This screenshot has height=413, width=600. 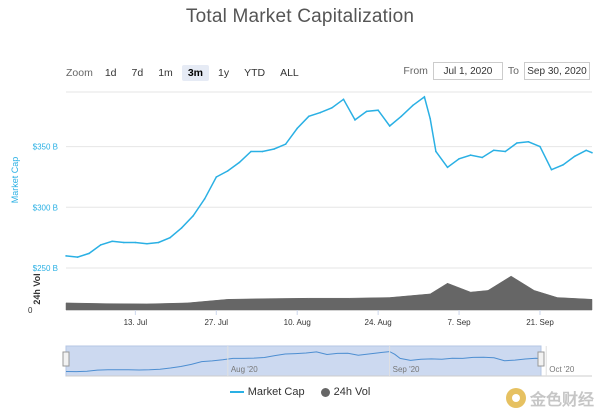 What do you see at coordinates (110, 73) in the screenshot?
I see `zoom-1d-button: 1d` at bounding box center [110, 73].